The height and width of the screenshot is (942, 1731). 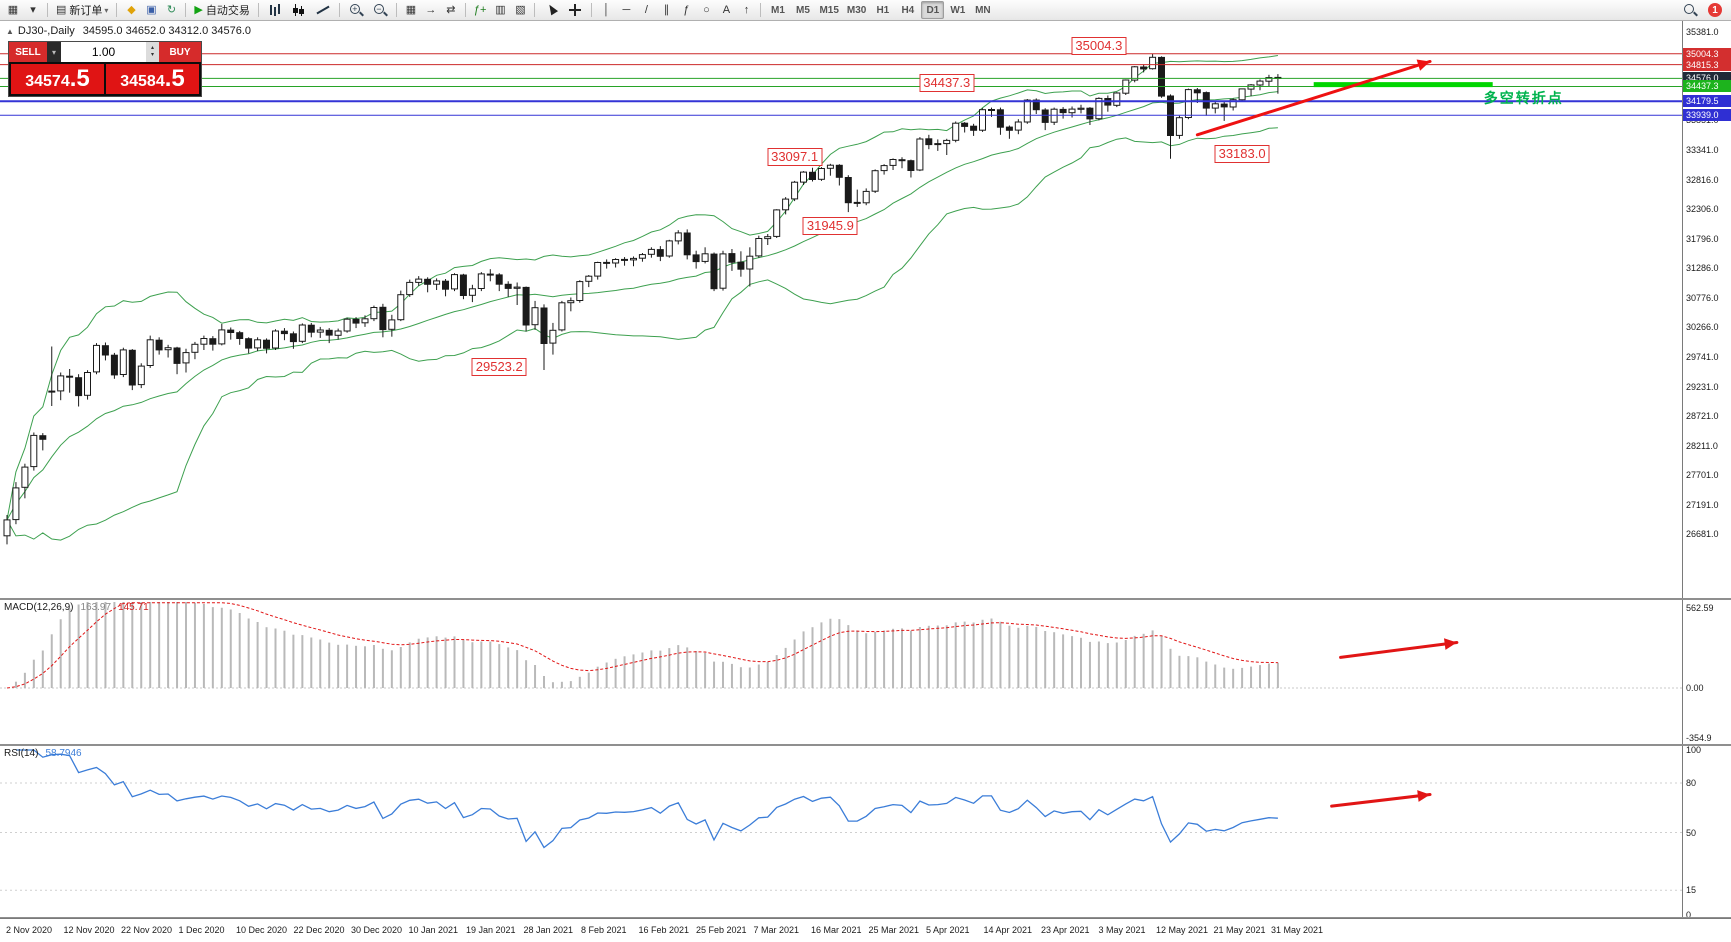 I want to click on new-chart-button: ▦, so click(x=13, y=10).